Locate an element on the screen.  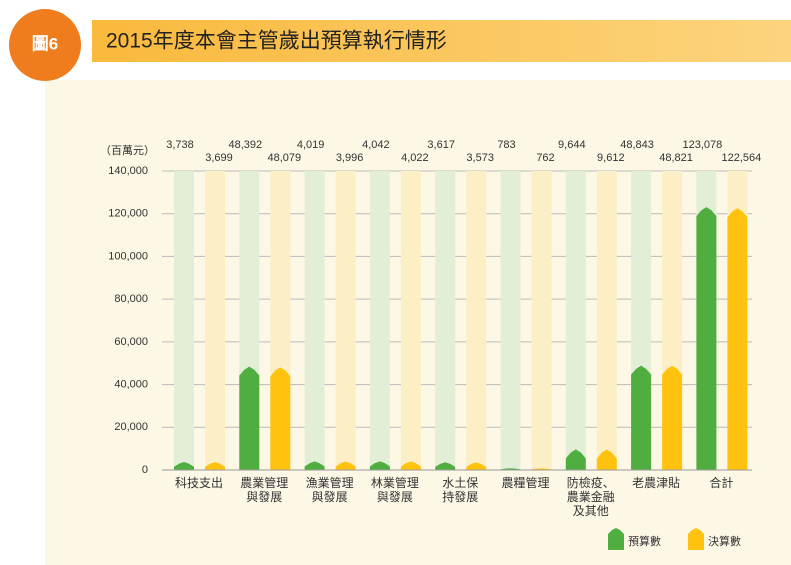
value-label: 3,738 is located at coordinates (180, 145).